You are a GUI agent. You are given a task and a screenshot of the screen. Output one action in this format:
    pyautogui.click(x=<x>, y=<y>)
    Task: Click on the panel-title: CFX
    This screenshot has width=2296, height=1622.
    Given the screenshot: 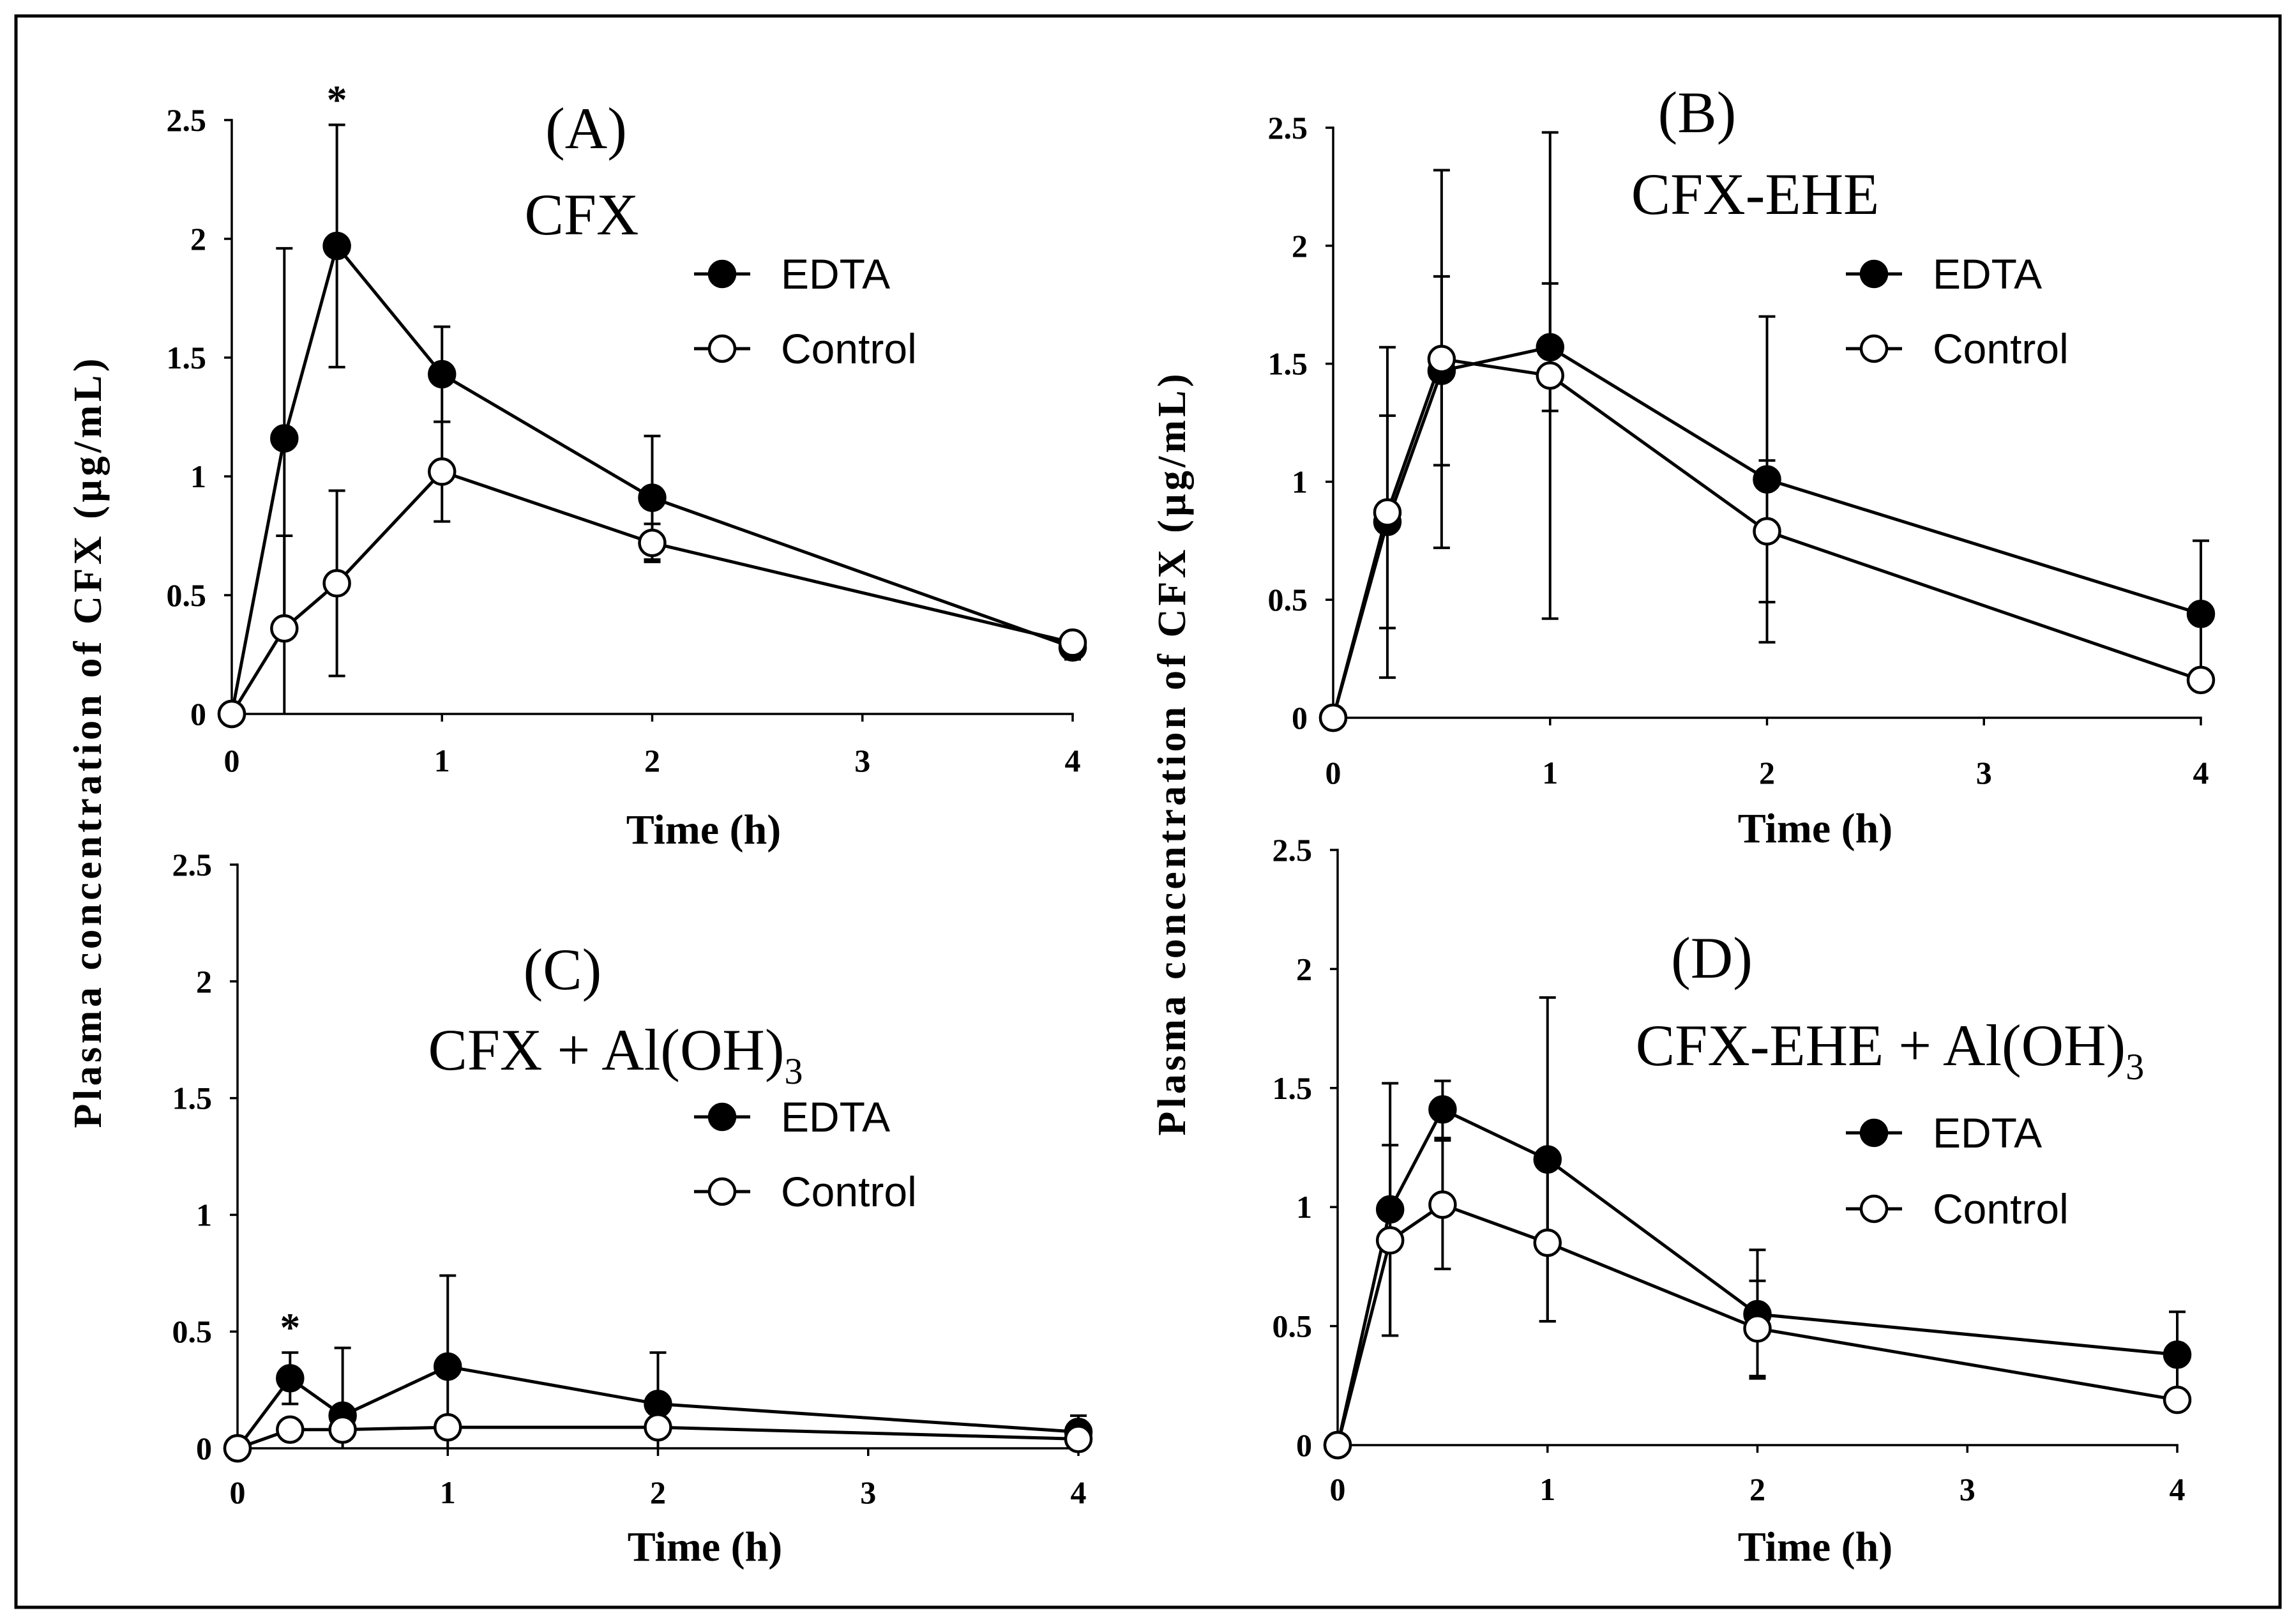 What is the action you would take?
    pyautogui.click(x=582, y=214)
    